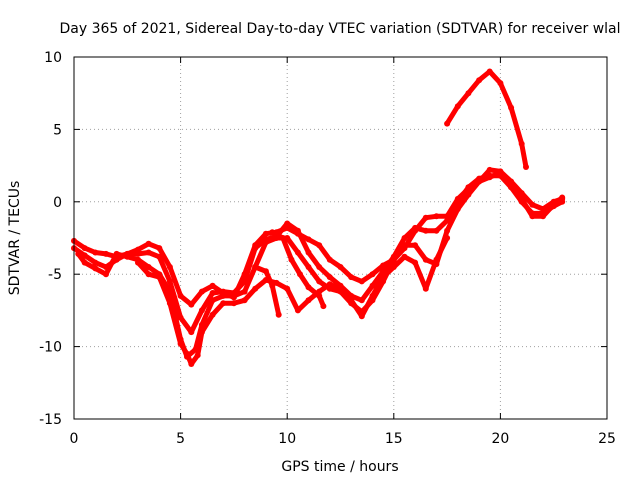 Image resolution: width=640 pixels, height=480 pixels. Describe the element at coordinates (50, 348) in the screenshot. I see `y-tick-label: -10` at that location.